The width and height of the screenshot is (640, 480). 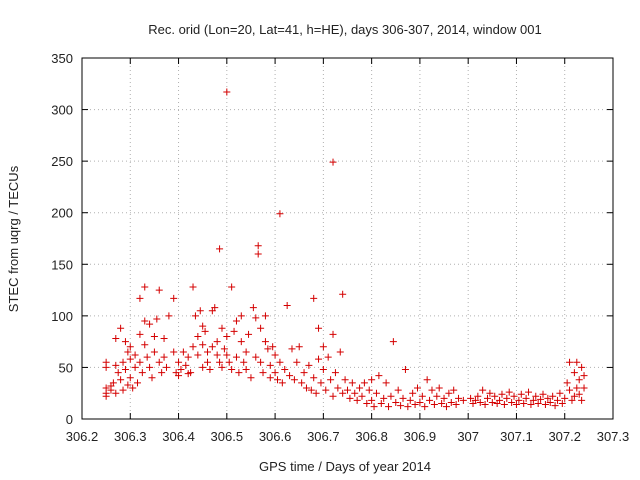 I want to click on x-tick-label: 306.2, so click(x=82, y=436).